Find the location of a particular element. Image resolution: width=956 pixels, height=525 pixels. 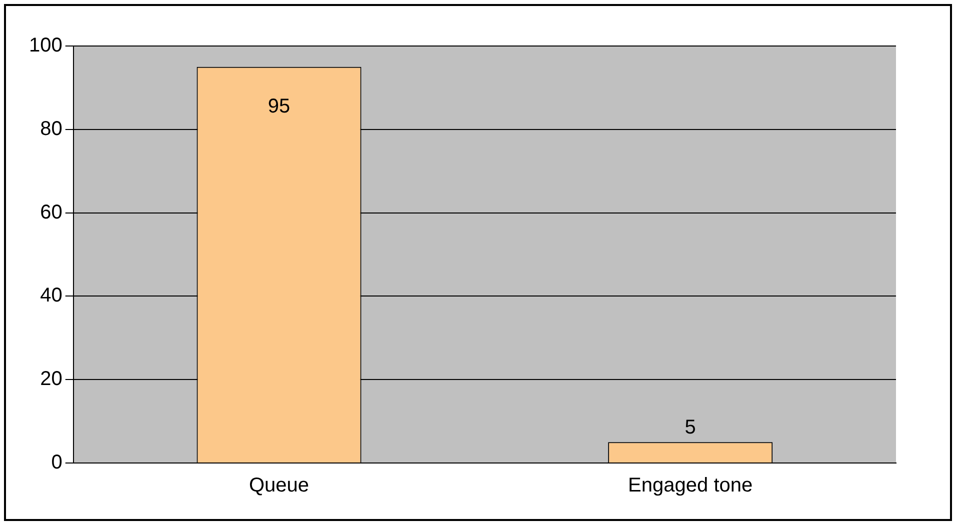

x-tick-label: Engaged tone is located at coordinates (690, 485).